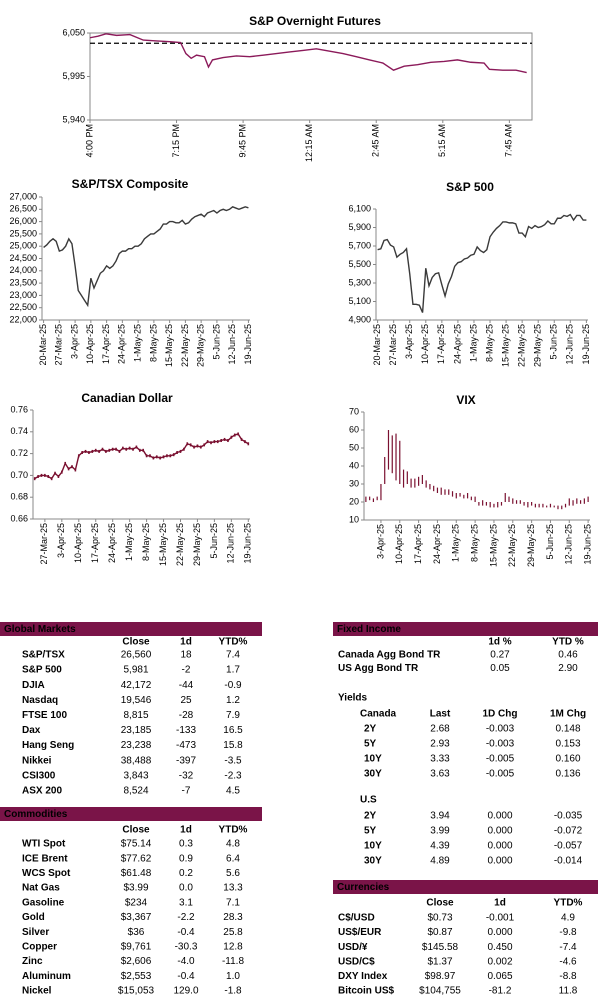 This screenshot has width=600, height=997. What do you see at coordinates (233, 791) in the screenshot?
I see `cell: 4.5` at bounding box center [233, 791].